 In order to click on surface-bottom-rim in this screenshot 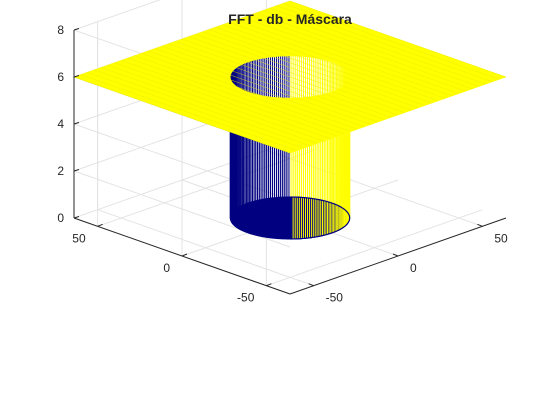, I will do `click(320, 218)`.